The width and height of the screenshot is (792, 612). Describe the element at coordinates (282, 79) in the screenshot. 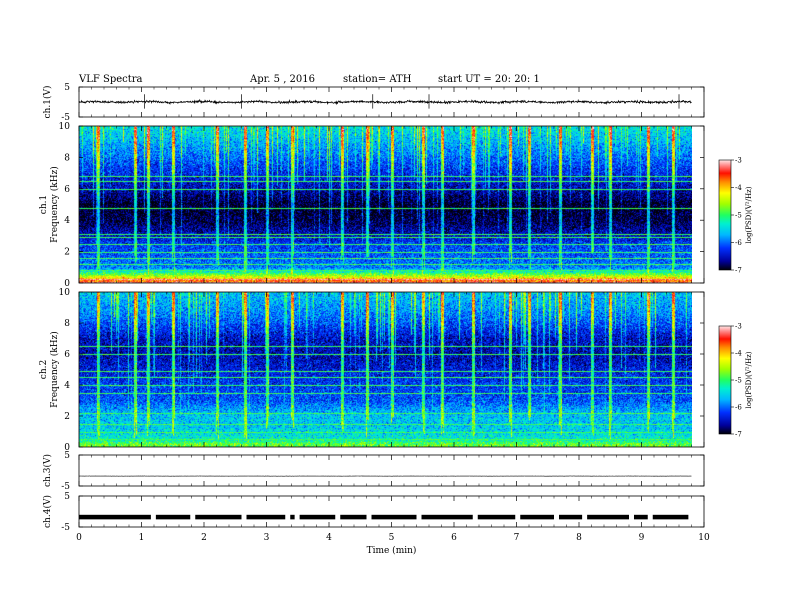

I see `date-label: Apr. 5 , 2016` at that location.